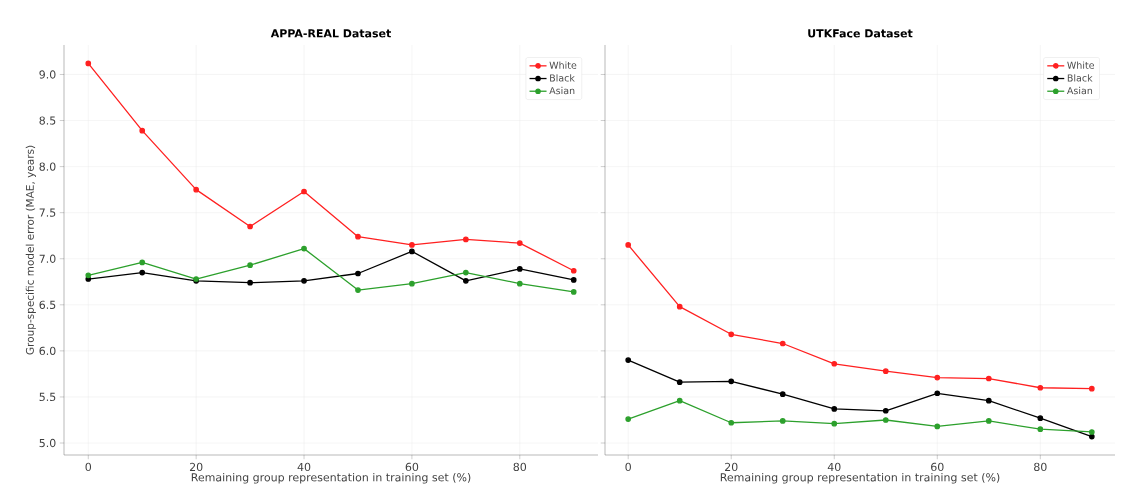 This screenshot has height=500, width=1125. Describe the element at coordinates (47, 397) in the screenshot. I see `y-tick-label: 5.5` at that location.